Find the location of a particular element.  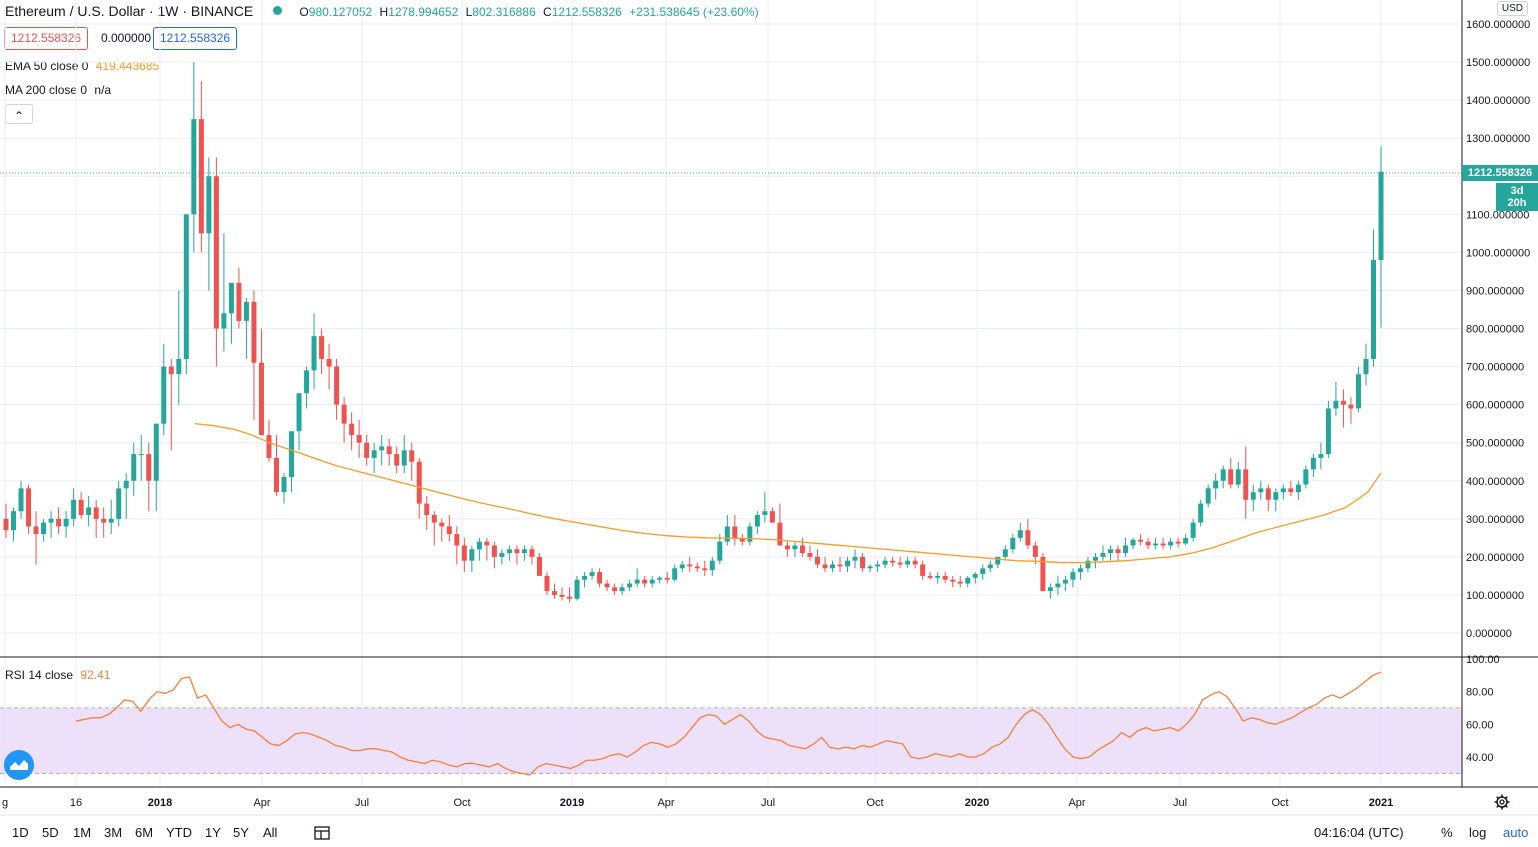

auto-scale-toggle: auto is located at coordinates (1516, 832).